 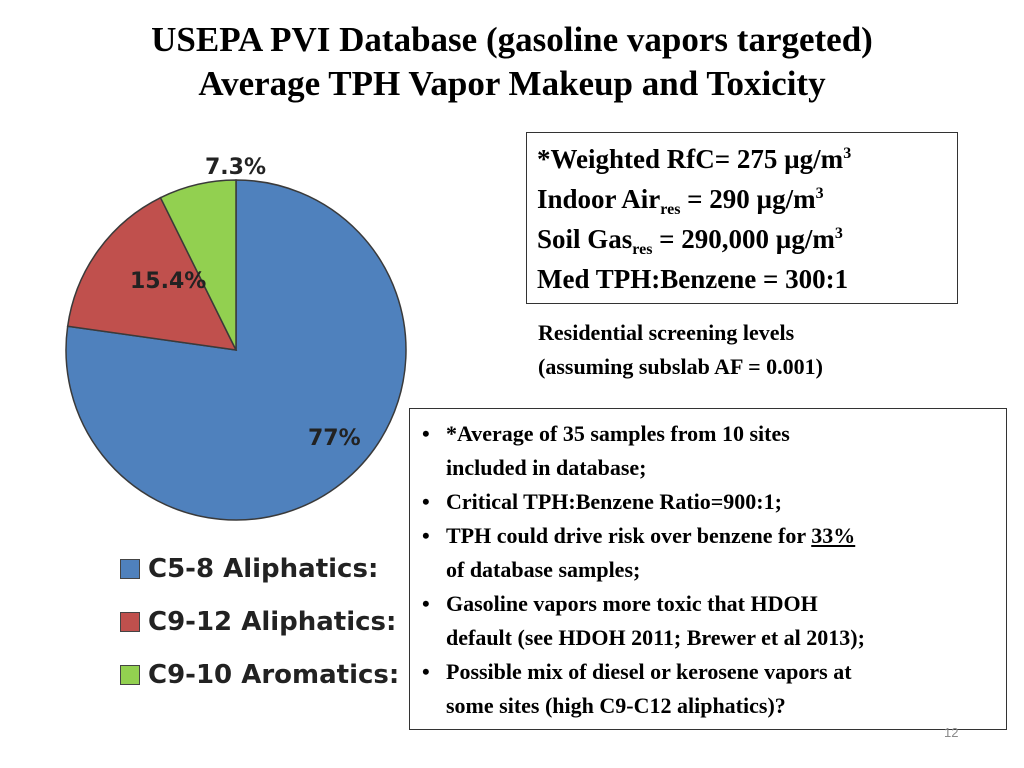 I want to click on soil-gas-line: Soil Gasres = 290,000 µg/m3, so click(x=690, y=241).